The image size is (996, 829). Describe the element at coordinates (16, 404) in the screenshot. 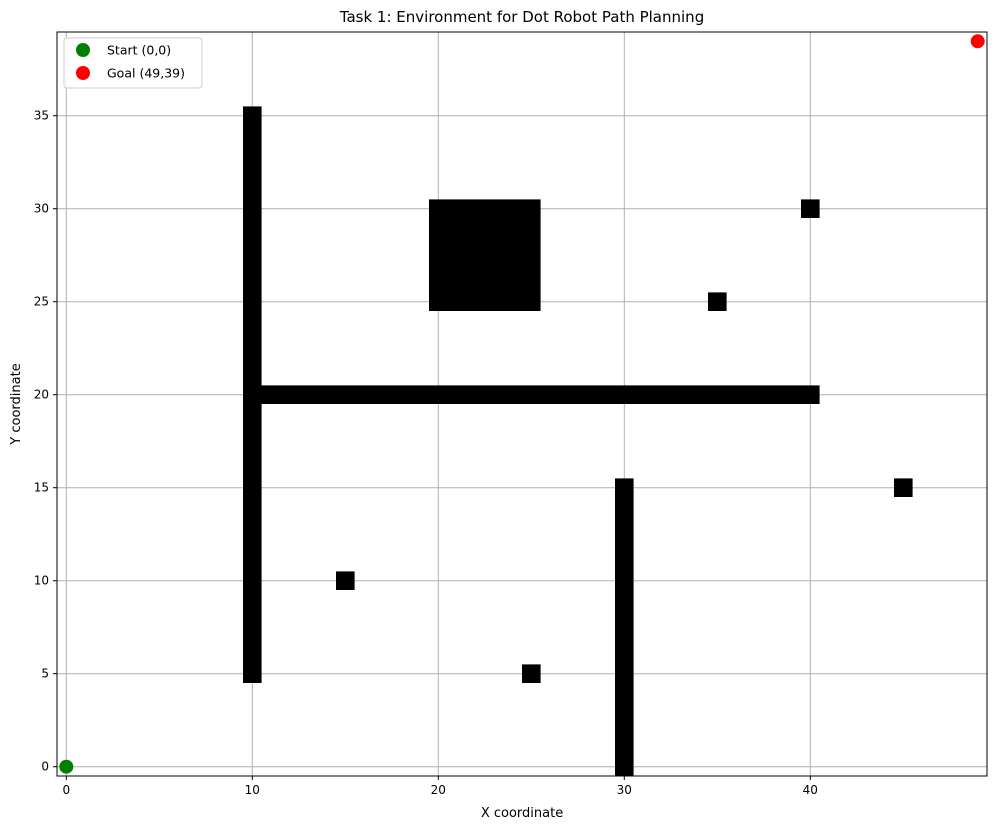

I see `y-axis-label: Y coordinate` at that location.